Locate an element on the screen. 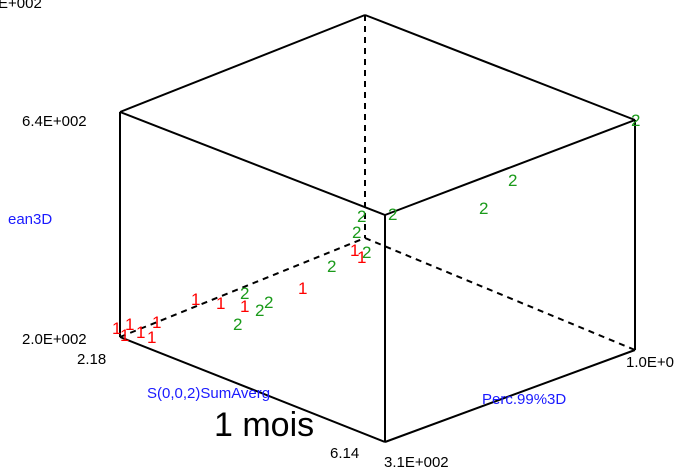  axis-label-z: ean3D is located at coordinates (30, 219).